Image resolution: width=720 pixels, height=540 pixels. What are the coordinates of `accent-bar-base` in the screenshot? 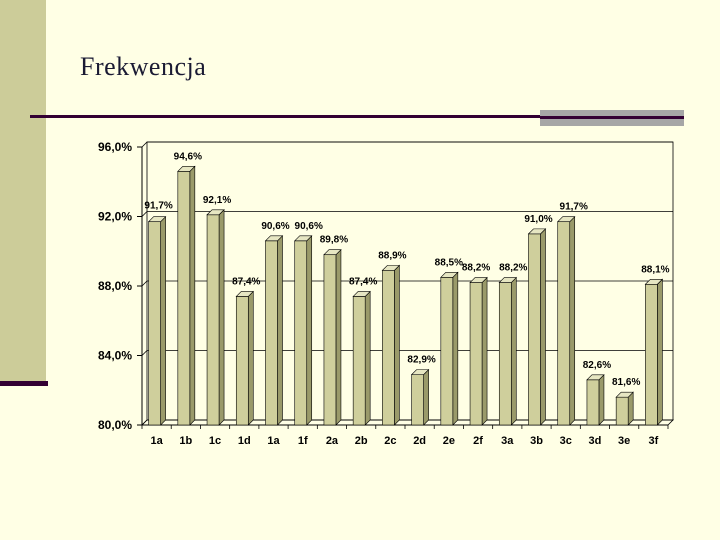 It's located at (24, 383).